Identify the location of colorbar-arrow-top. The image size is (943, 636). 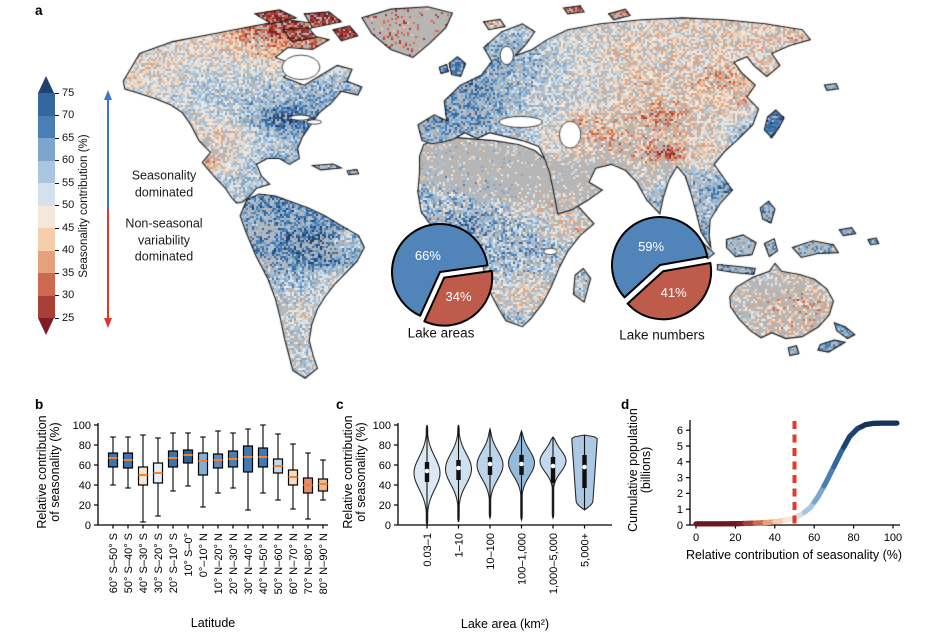
(46, 84).